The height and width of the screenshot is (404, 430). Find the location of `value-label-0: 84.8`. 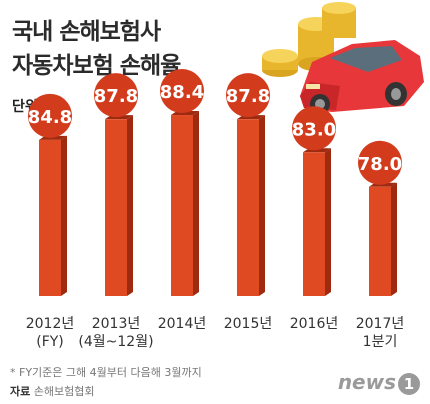

value-label-0: 84.8 is located at coordinates (50, 117).